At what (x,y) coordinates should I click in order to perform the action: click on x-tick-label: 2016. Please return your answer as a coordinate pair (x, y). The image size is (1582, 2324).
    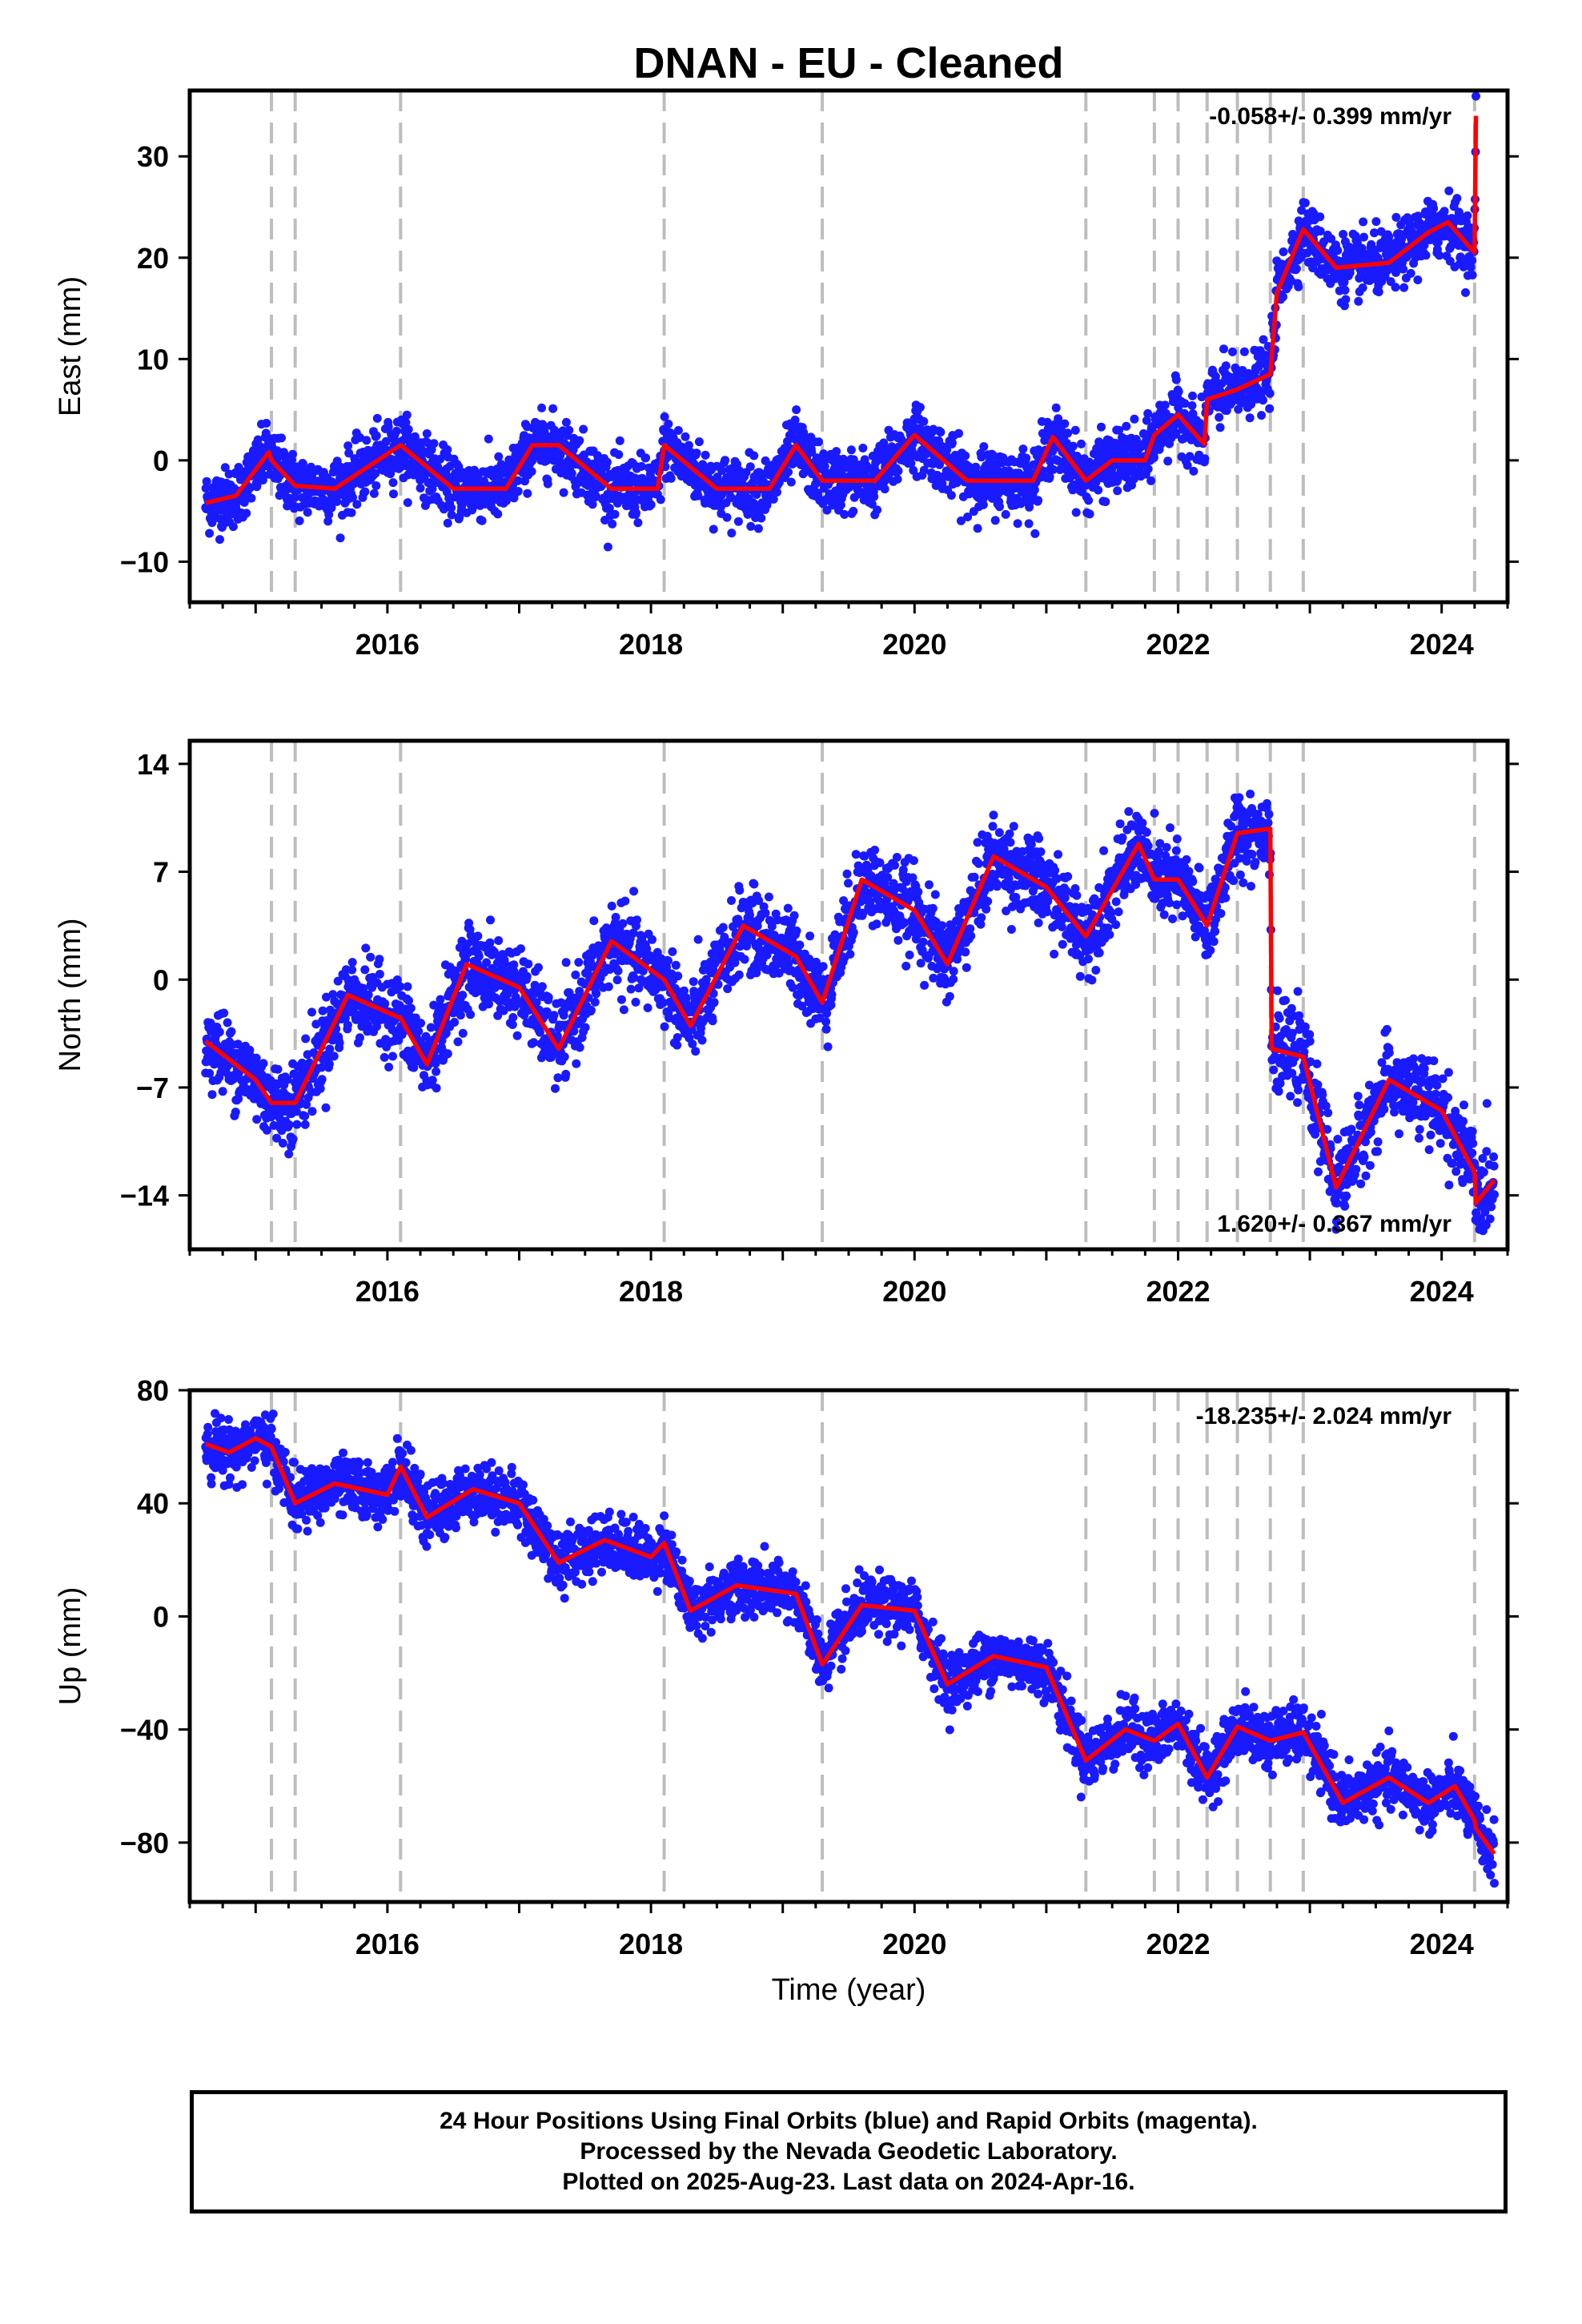
    Looking at the image, I should click on (388, 644).